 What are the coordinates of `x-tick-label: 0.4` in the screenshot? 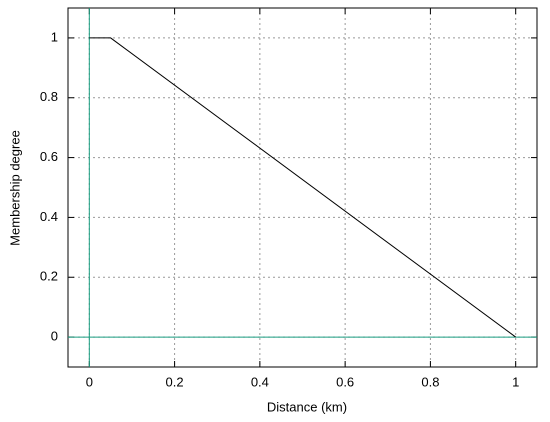 It's located at (260, 381).